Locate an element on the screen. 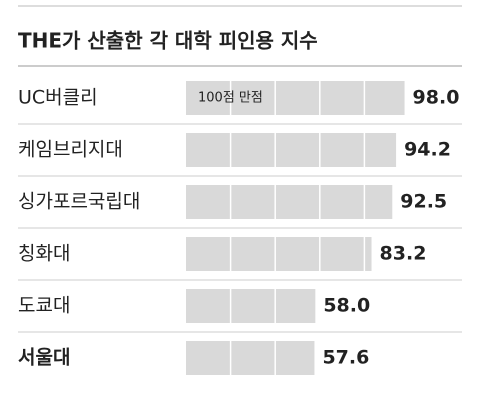 The width and height of the screenshot is (480, 400). value-label: 92.5 is located at coordinates (423, 202).